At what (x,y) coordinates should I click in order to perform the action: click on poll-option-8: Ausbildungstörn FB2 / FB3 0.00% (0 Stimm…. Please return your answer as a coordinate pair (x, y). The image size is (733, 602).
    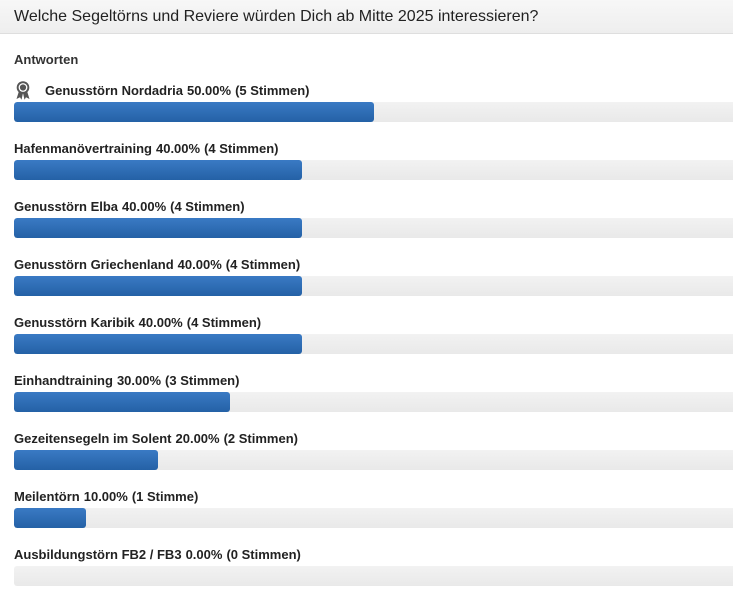
    Looking at the image, I should click on (373, 571).